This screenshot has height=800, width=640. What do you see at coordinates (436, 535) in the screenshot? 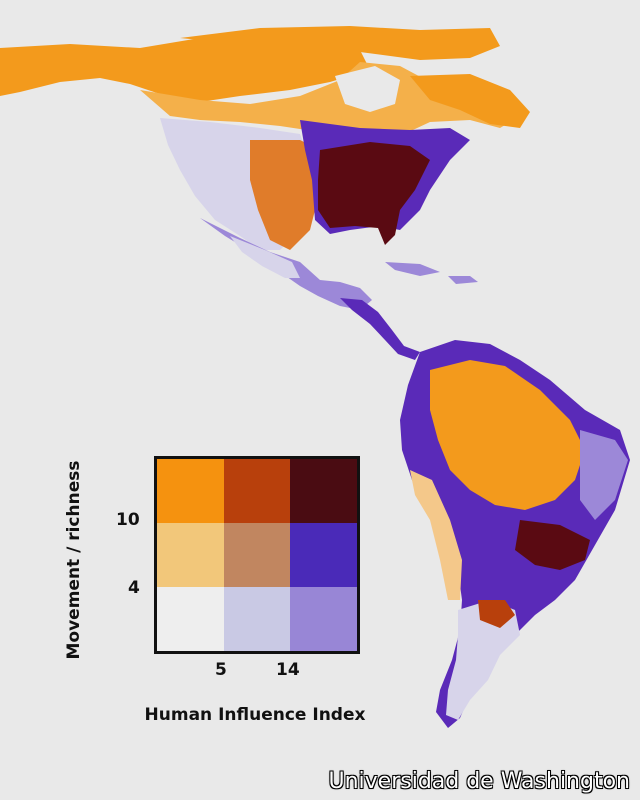
I see `andes-band` at bounding box center [436, 535].